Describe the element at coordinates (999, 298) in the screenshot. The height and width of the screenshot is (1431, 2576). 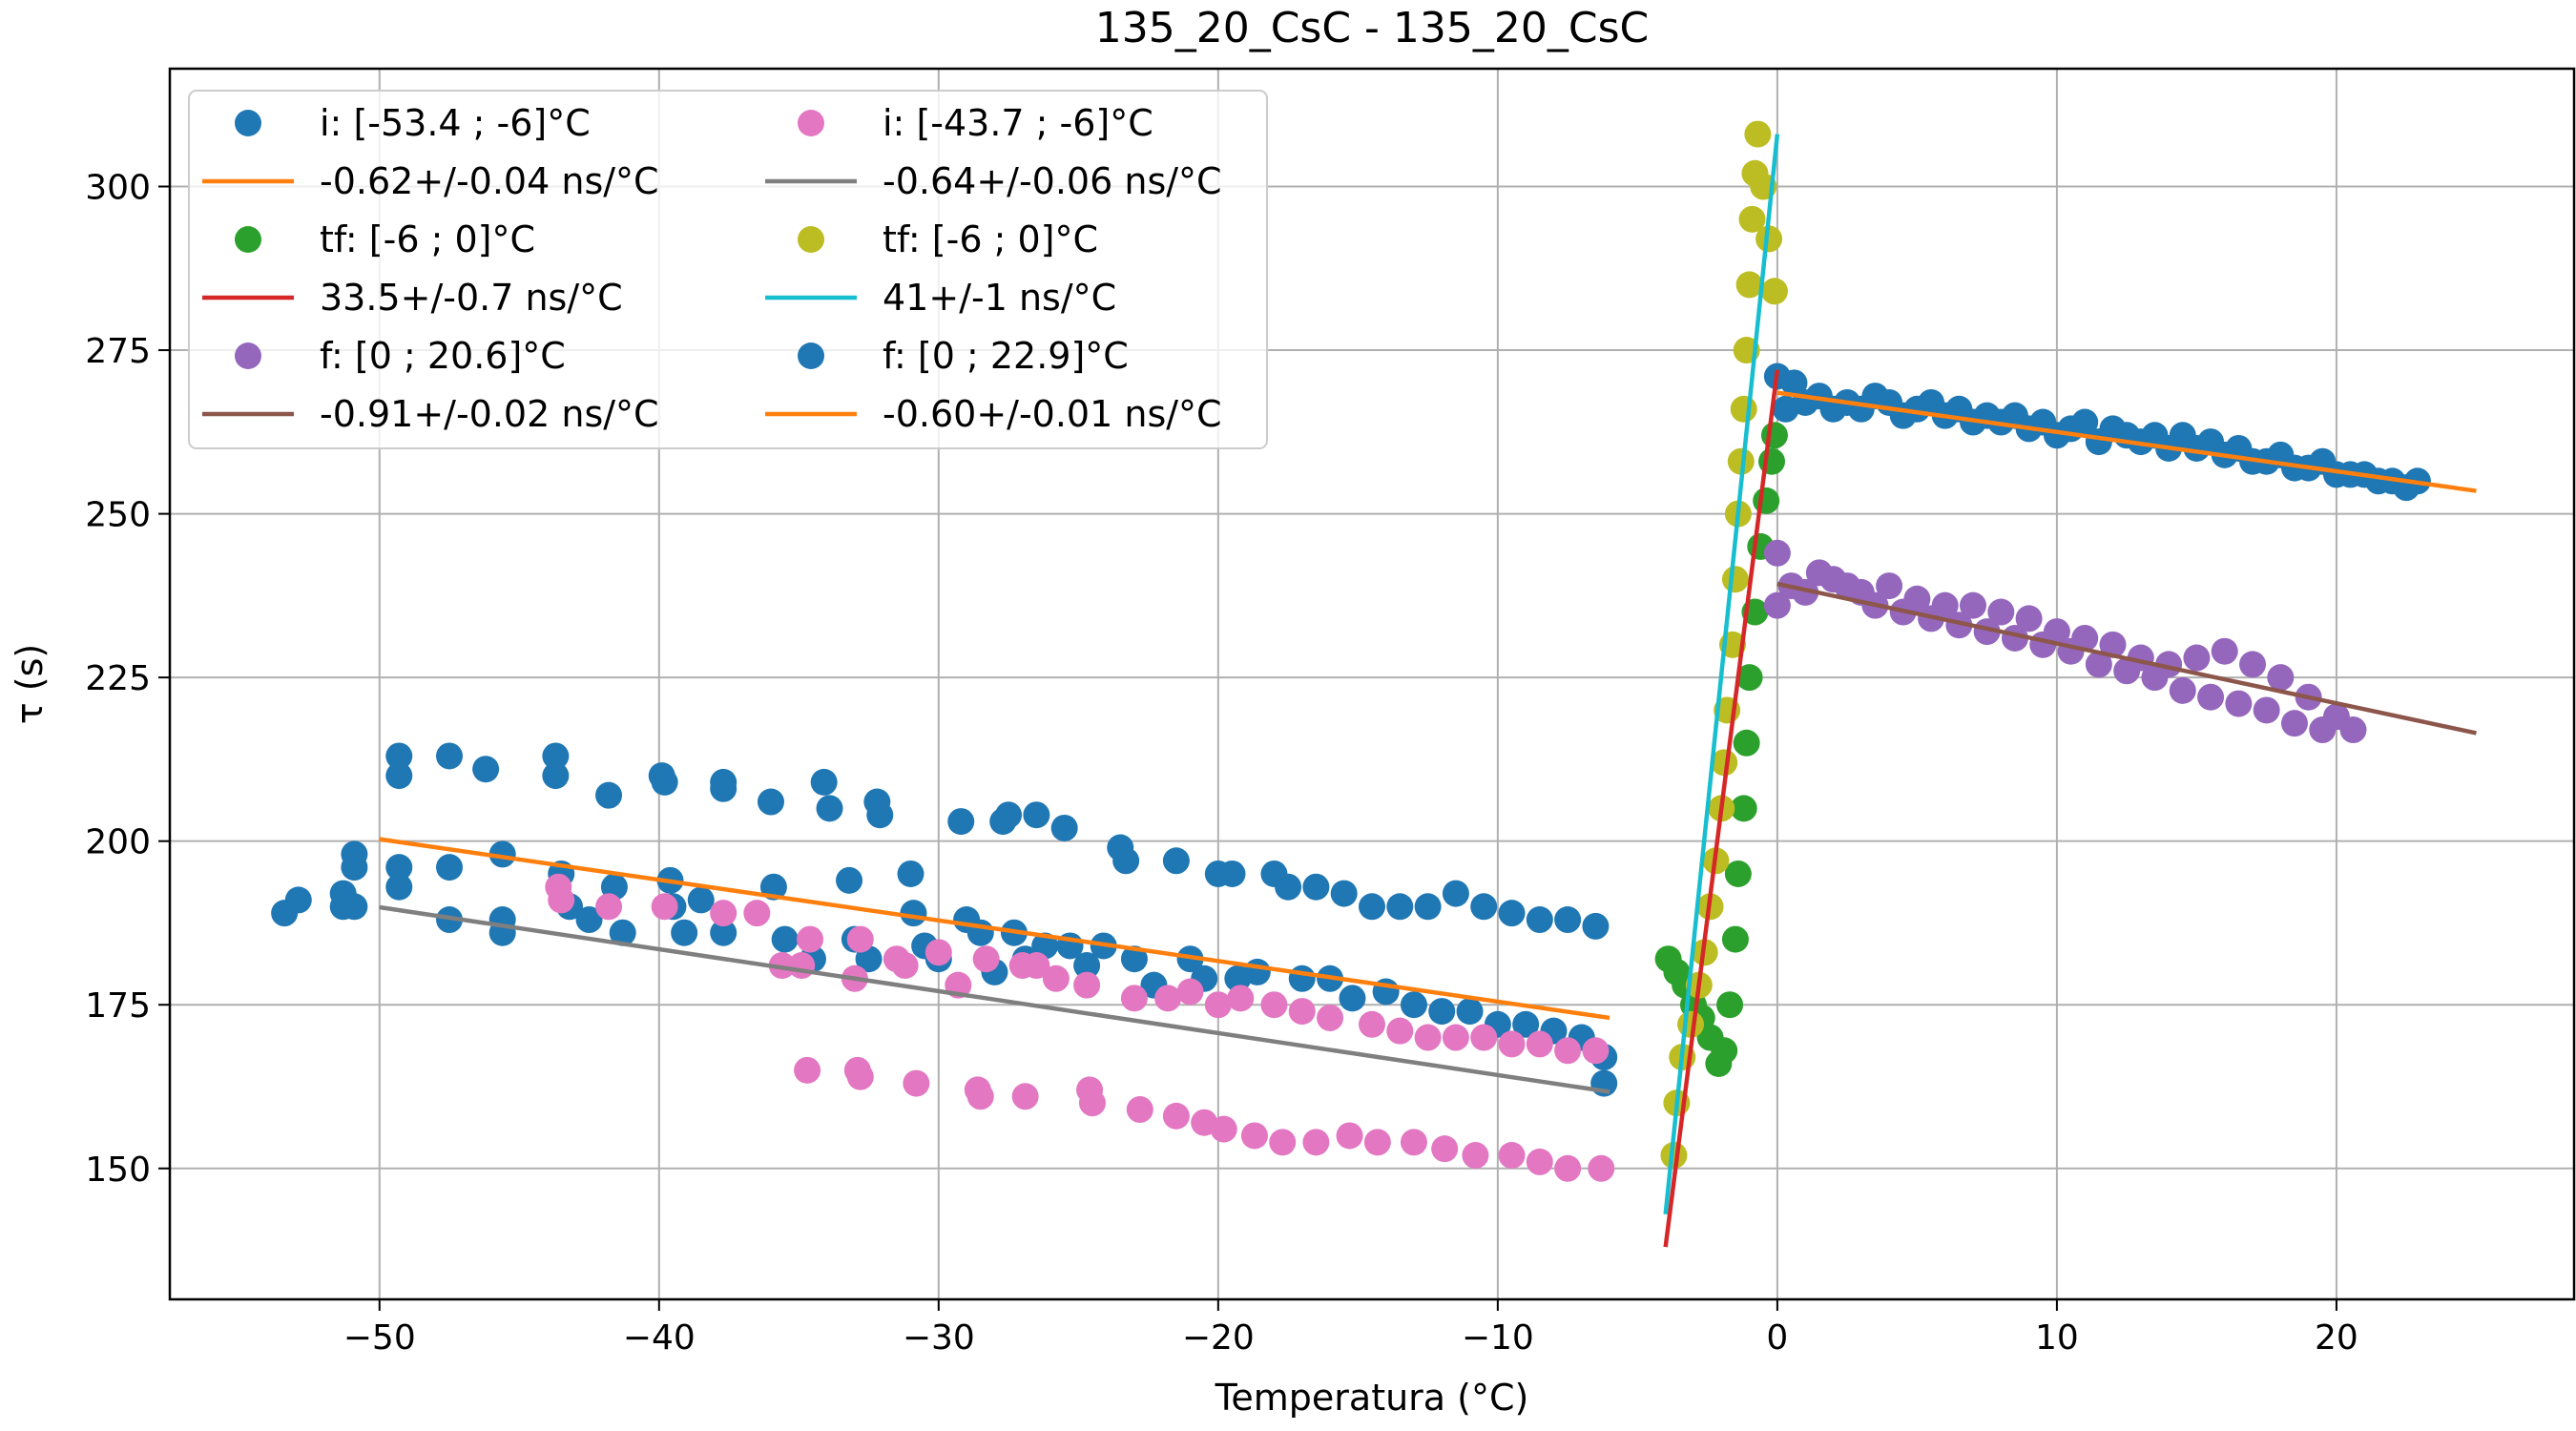
I see `legend-label: 41+/-1 ns/°C` at that location.